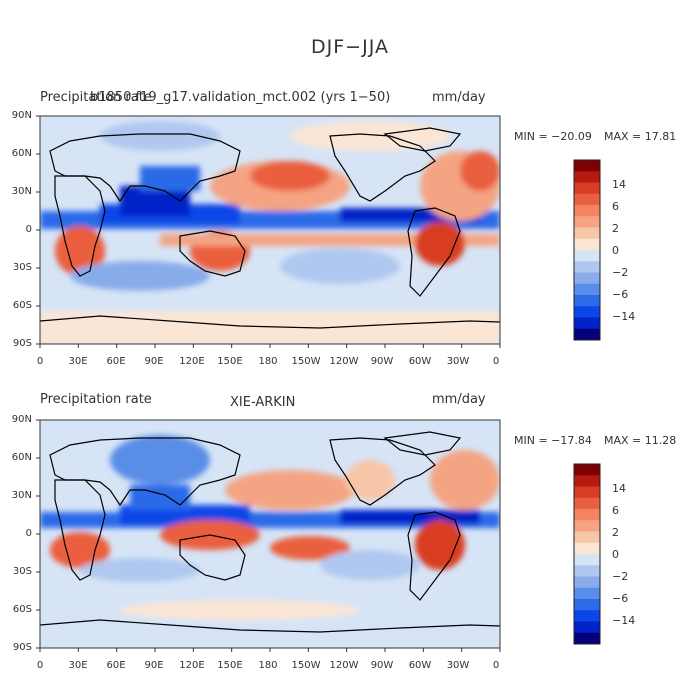 The image size is (700, 700). I want to click on min-label: MIN = −17.84, so click(553, 440).